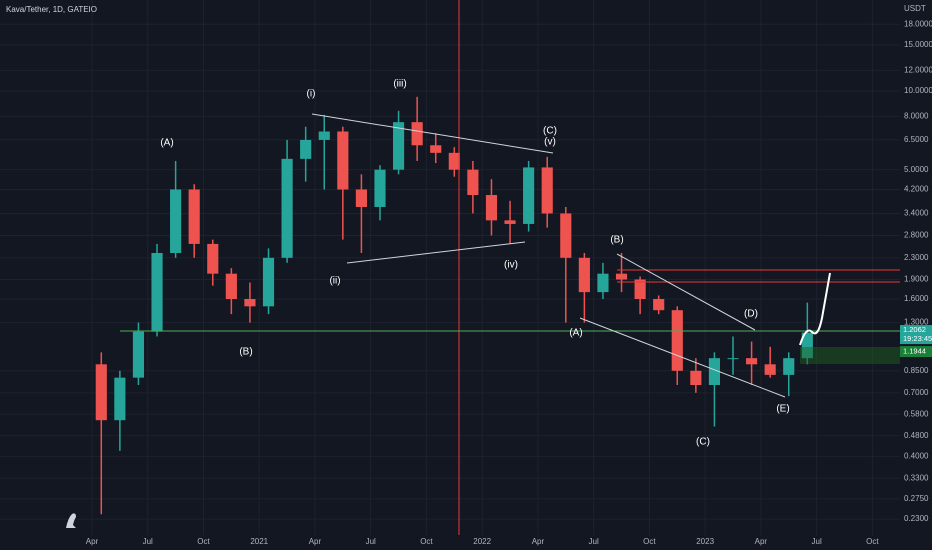 This screenshot has height=550, width=932. I want to click on y-tick-label: 12.0000, so click(918, 69).